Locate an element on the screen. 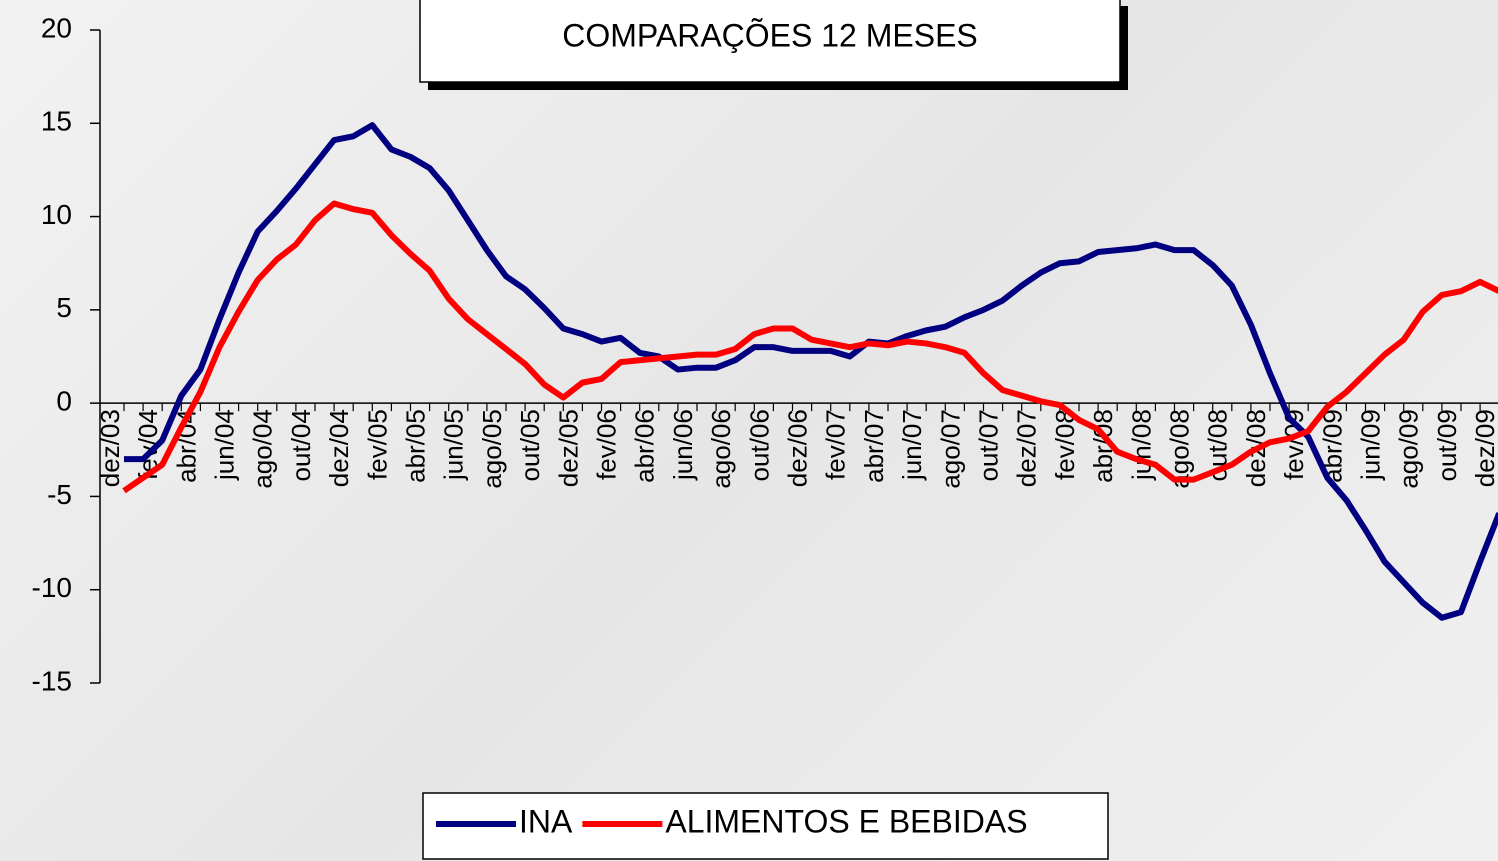 This screenshot has width=1498, height=861. x-tick-label: ago/06 is located at coordinates (721, 449).